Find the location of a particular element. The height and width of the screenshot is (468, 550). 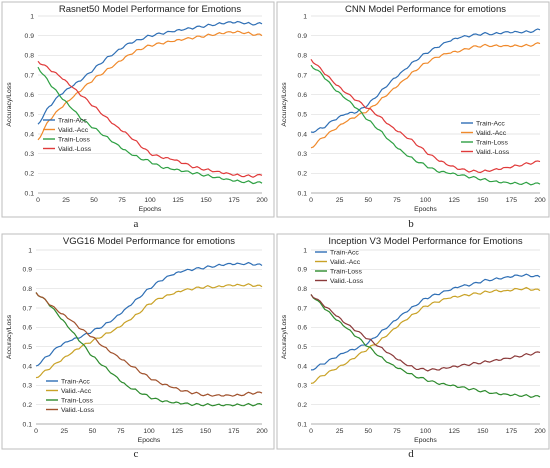

panel-letter: a is located at coordinates (136, 224).